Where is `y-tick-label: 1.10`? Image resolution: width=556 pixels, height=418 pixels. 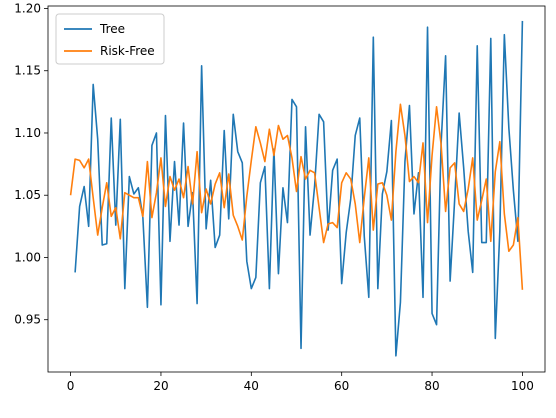
y-tick-label: 1.10 is located at coordinates (27, 133).